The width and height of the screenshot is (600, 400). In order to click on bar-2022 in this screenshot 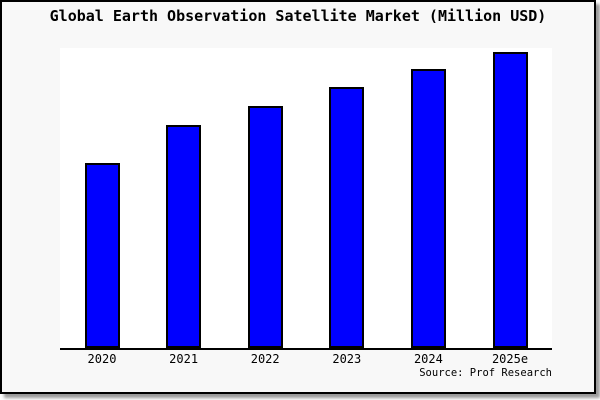, I will do `click(265, 227)`.